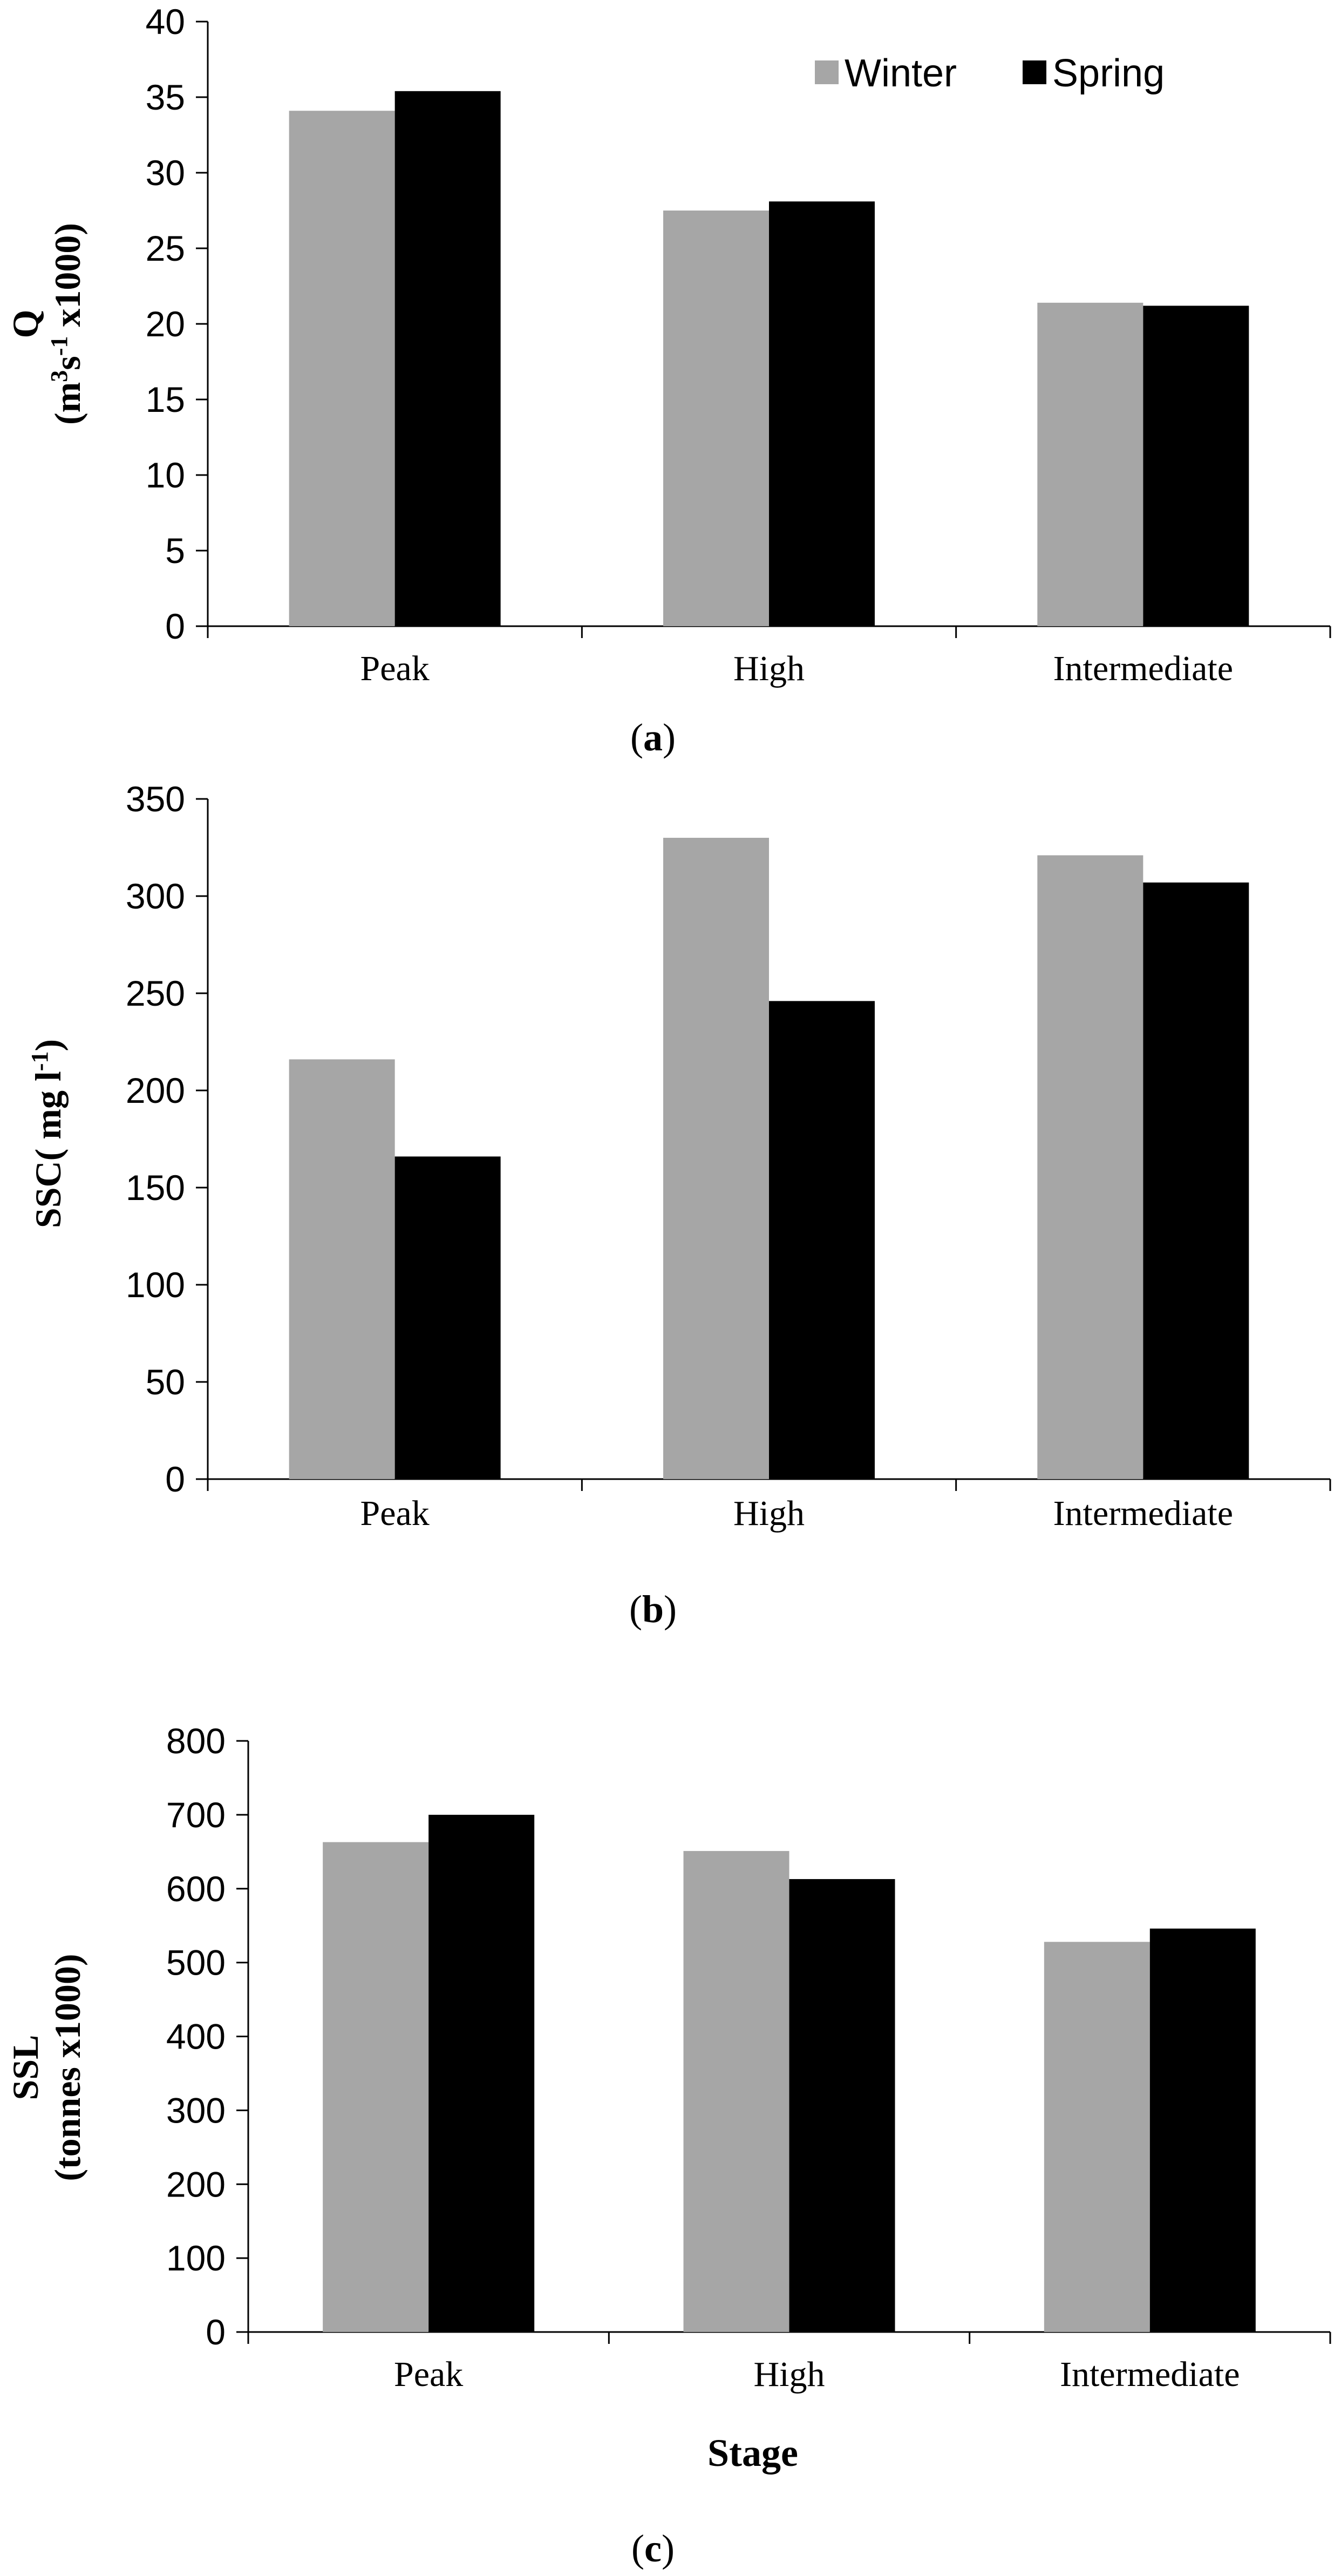 Image resolution: width=1341 pixels, height=2576 pixels. I want to click on y-tick-label-ssc: 0, so click(175, 1479).